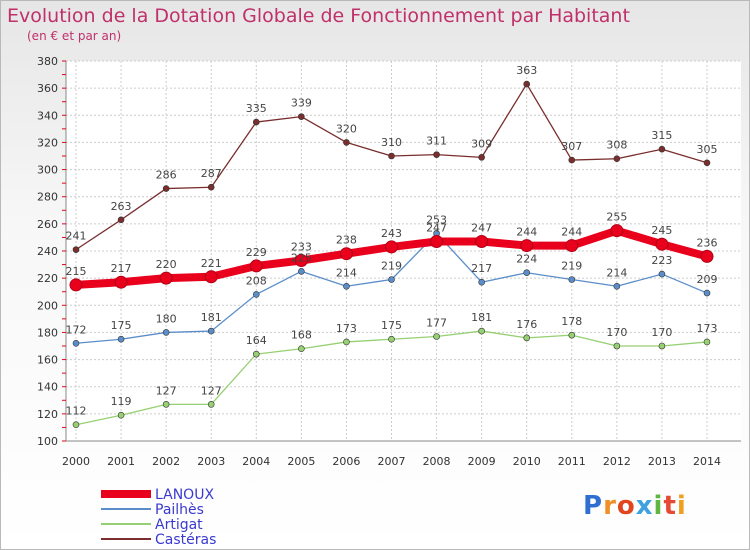 The height and width of the screenshot is (550, 750). What do you see at coordinates (436, 323) in the screenshot?
I see `data-label: 177` at bounding box center [436, 323].